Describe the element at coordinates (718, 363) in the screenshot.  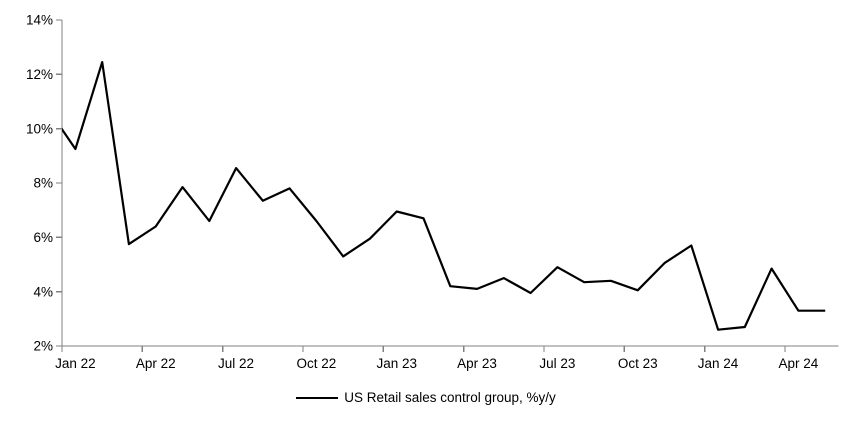
I see `x-axis-tick-label: Jan 24` at that location.